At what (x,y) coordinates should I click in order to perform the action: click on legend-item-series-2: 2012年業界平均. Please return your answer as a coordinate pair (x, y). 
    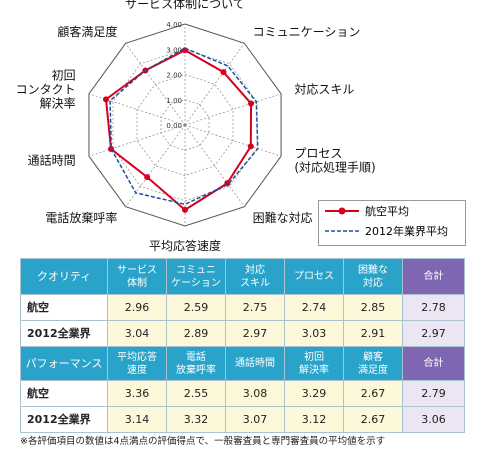
    Looking at the image, I should click on (392, 231).